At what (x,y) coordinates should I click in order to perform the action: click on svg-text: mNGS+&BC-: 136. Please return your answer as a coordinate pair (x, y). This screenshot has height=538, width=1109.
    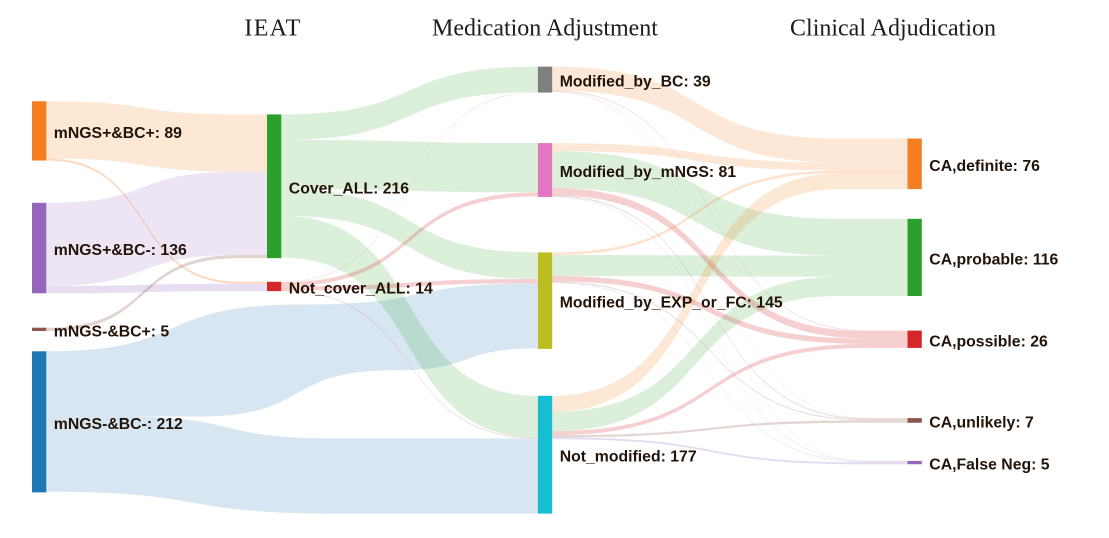
    Looking at the image, I should click on (120, 250).